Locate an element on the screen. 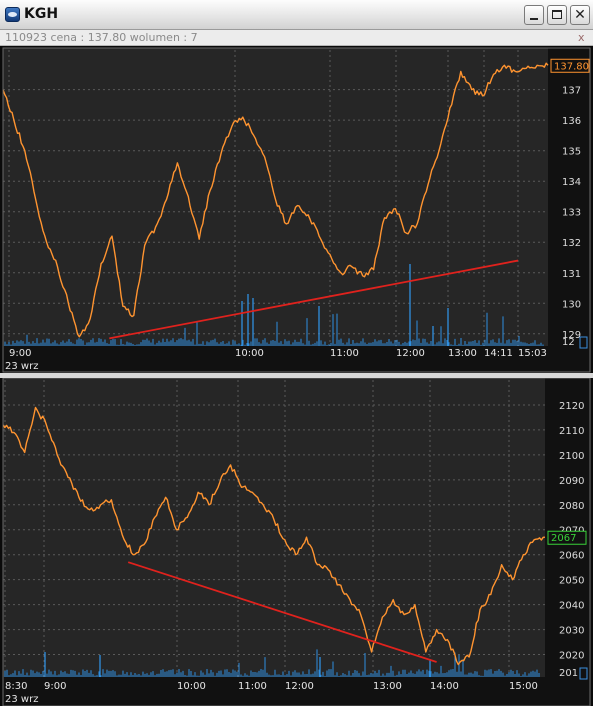  x-tick-label: 8:30 is located at coordinates (16, 686).